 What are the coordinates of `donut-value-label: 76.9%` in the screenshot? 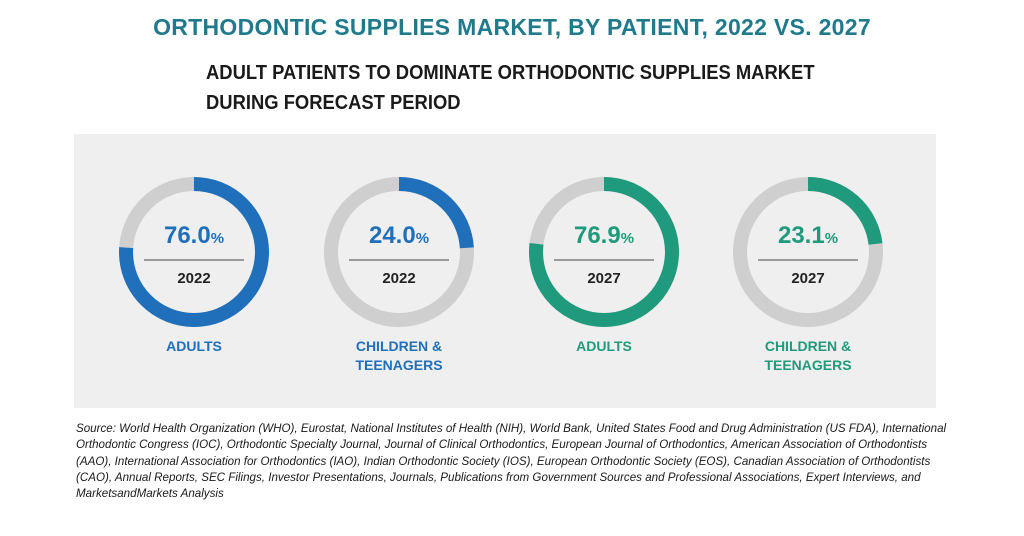 It's located at (604, 236).